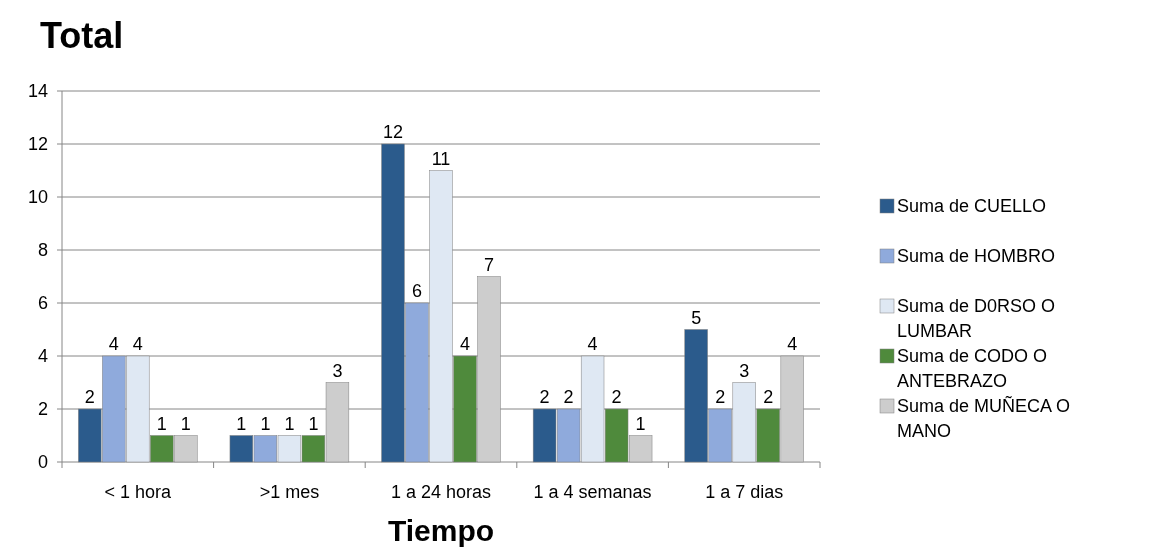 This screenshot has height=553, width=1152. What do you see at coordinates (37, 144) in the screenshot?
I see `y-tick-label: 12` at bounding box center [37, 144].